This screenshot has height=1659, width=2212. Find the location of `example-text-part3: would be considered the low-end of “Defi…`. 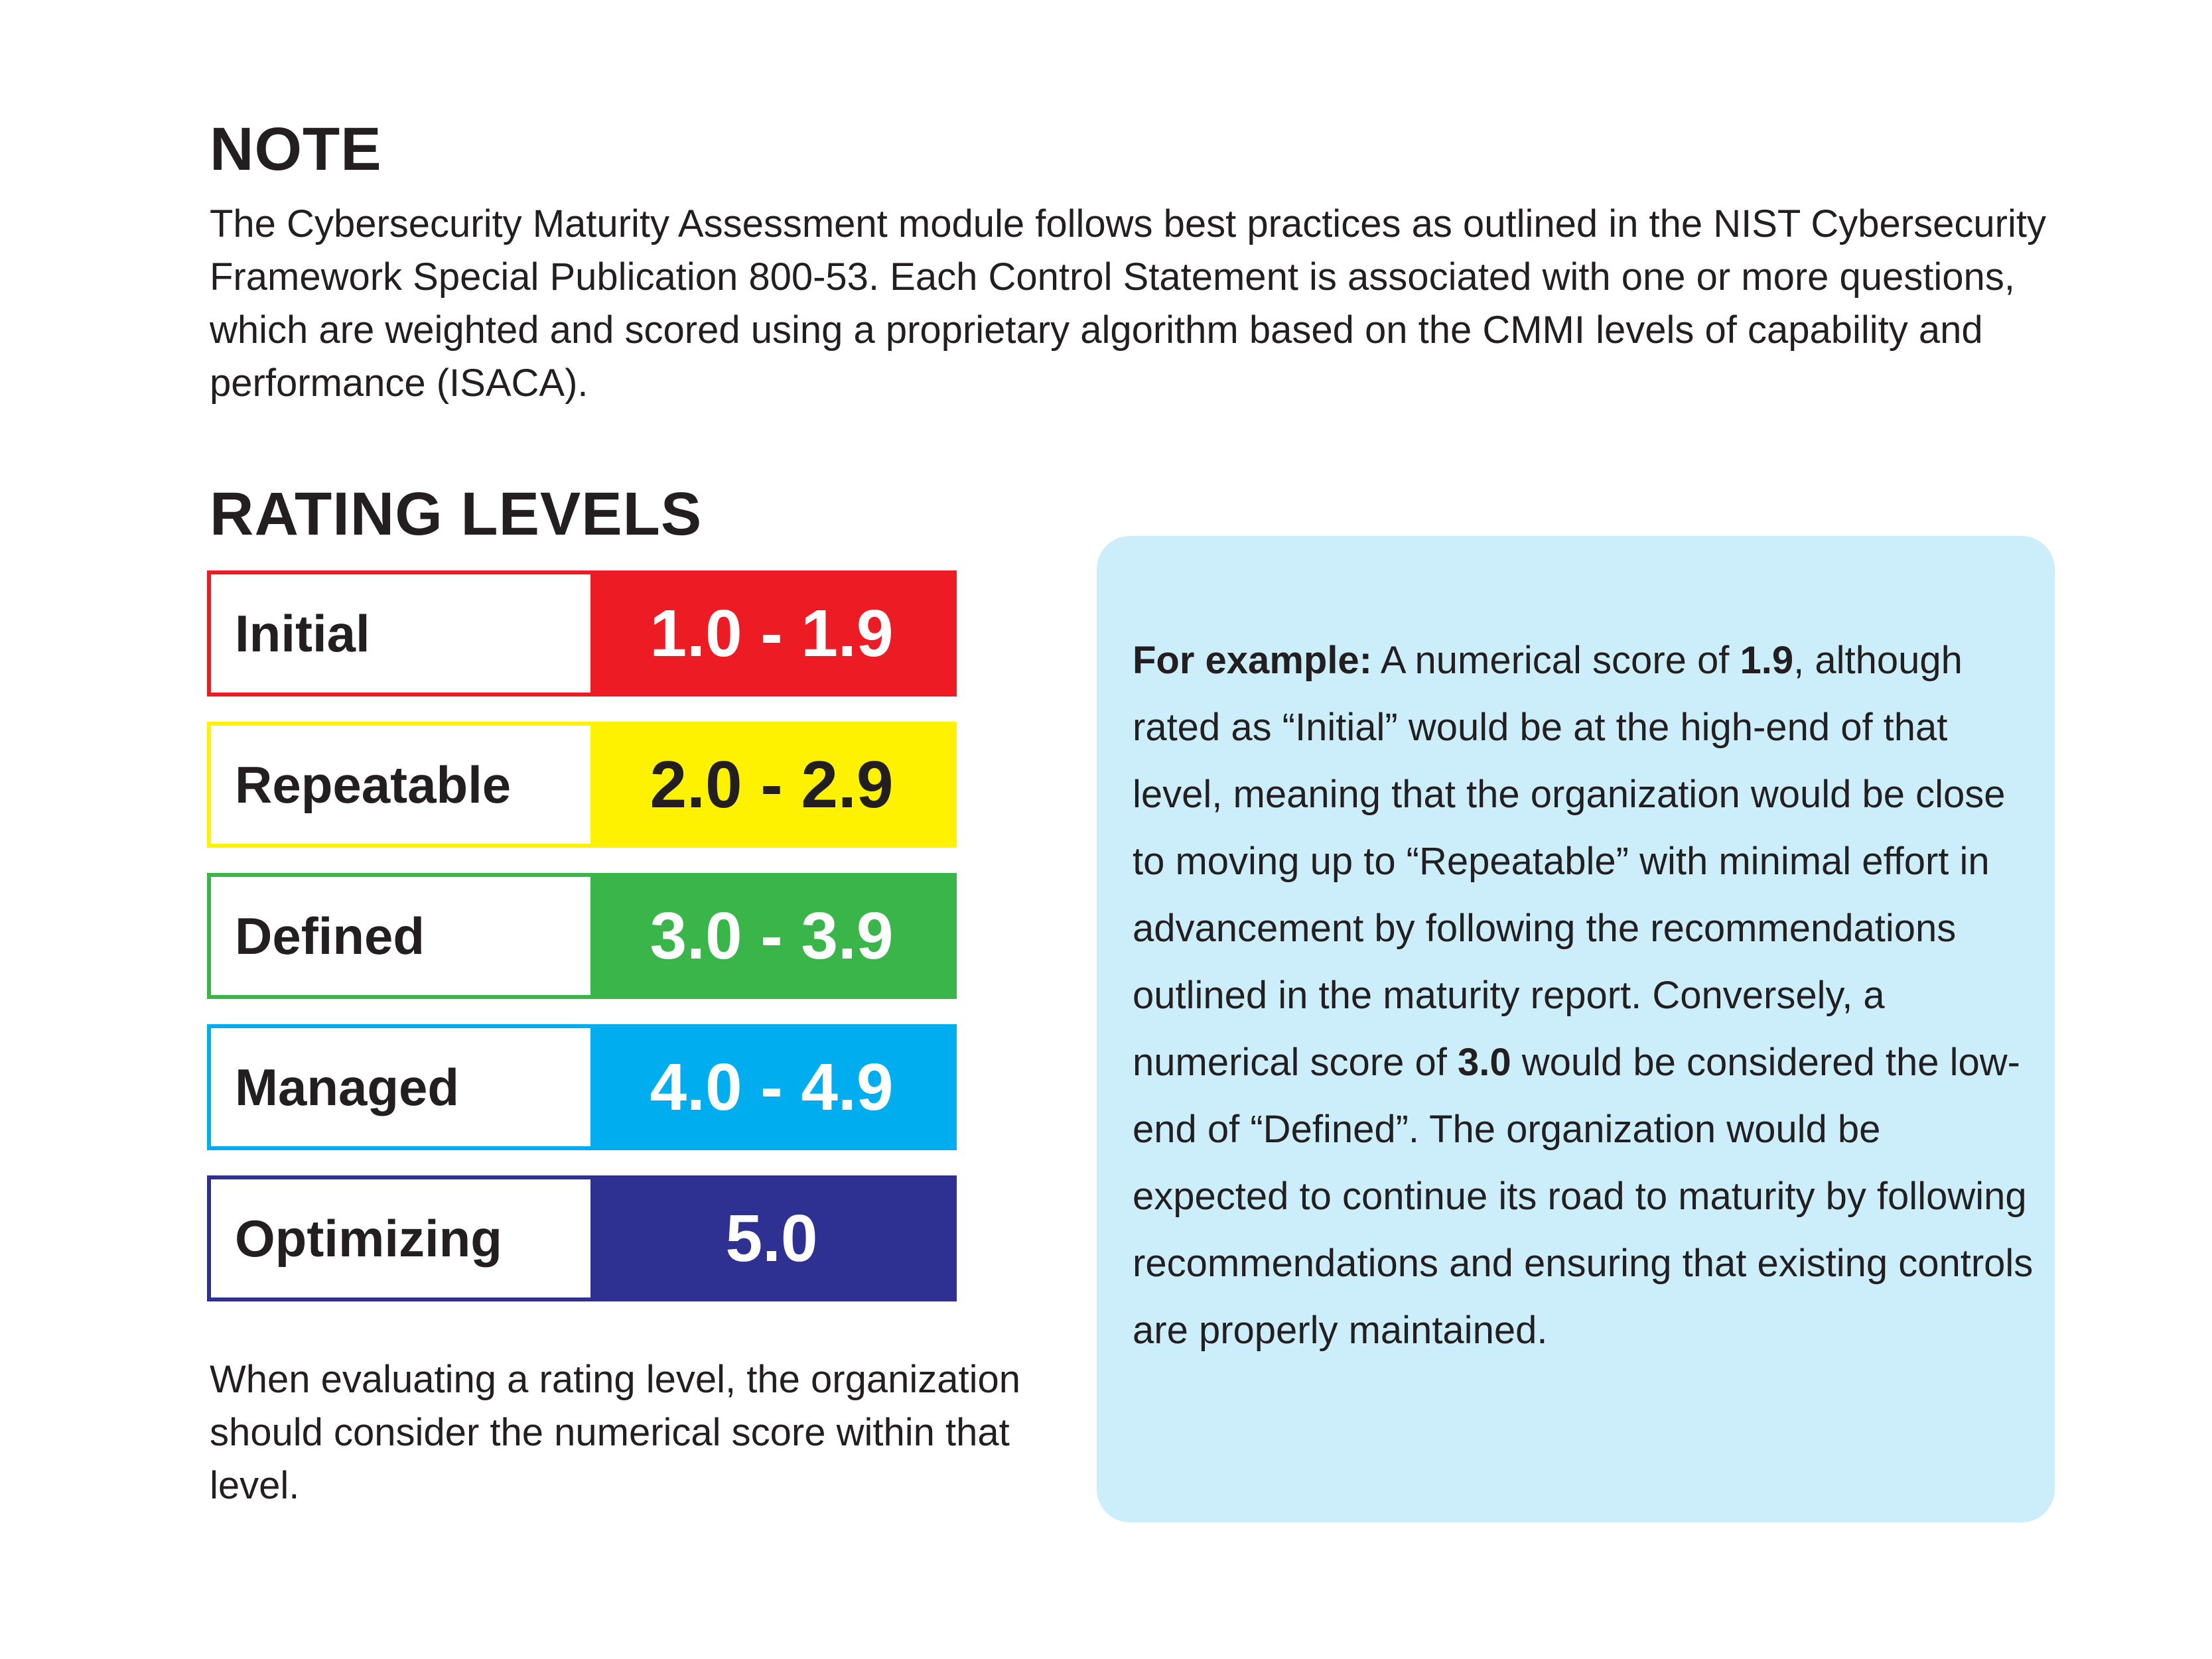

example-text-part3: would be considered the low-end of “Defi… is located at coordinates (1583, 1196).